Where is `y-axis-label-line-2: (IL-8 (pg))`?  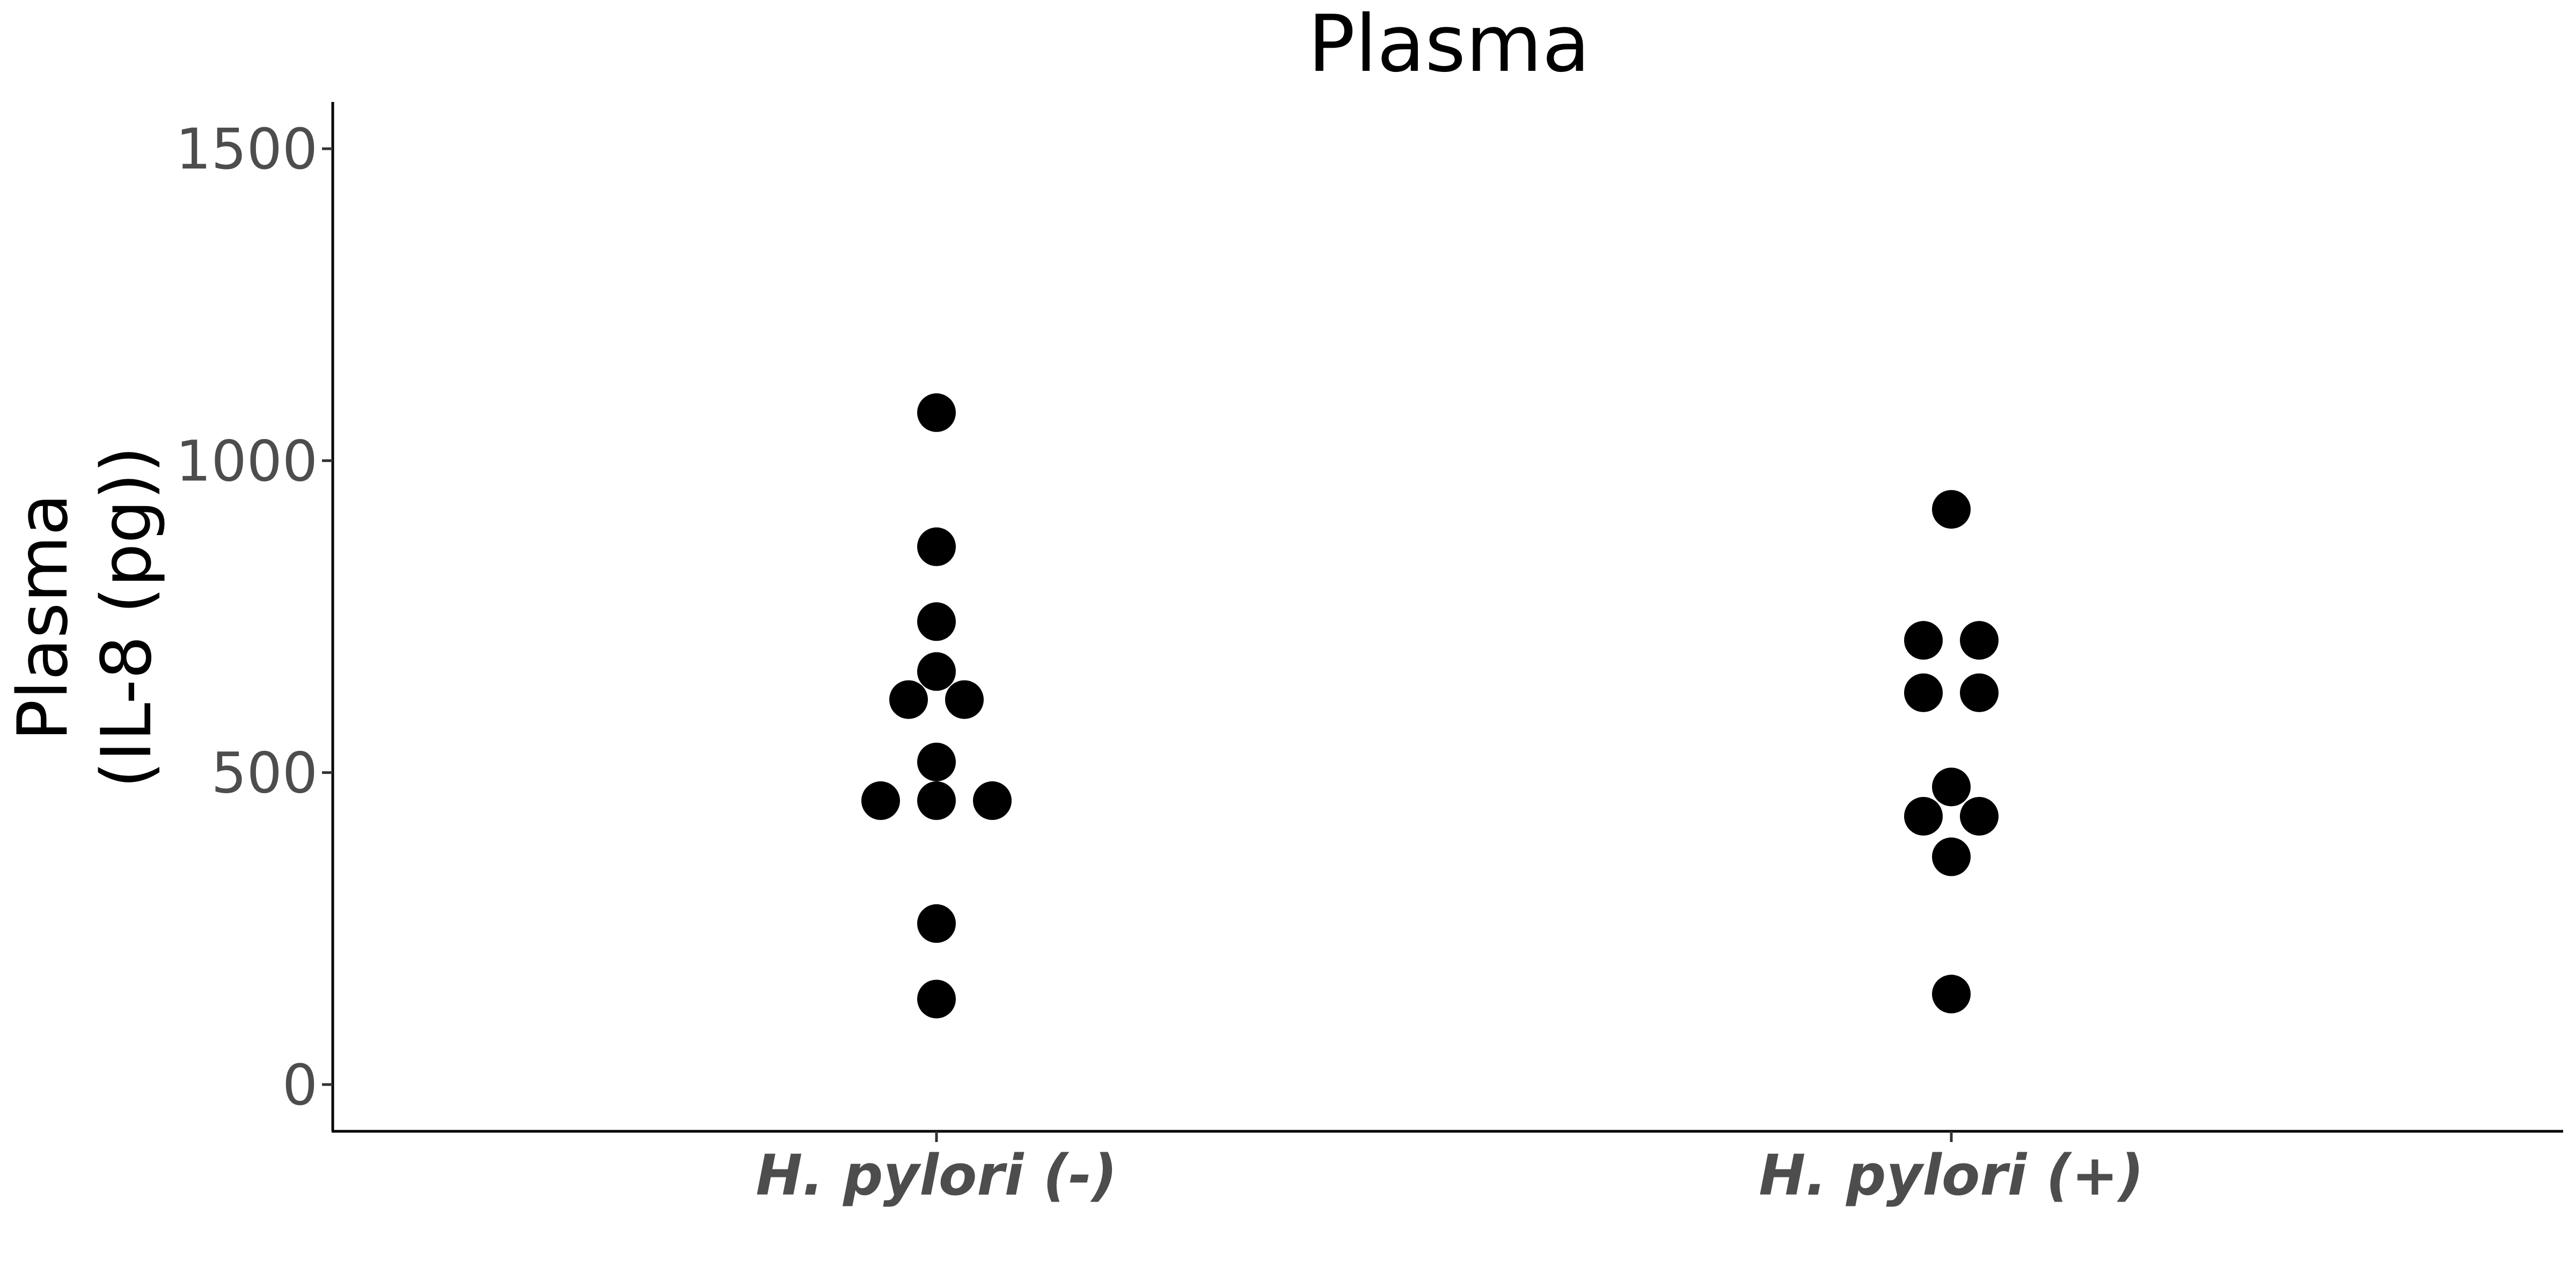 y-axis-label-line-2: (IL-8 (pg)) is located at coordinates (127, 617).